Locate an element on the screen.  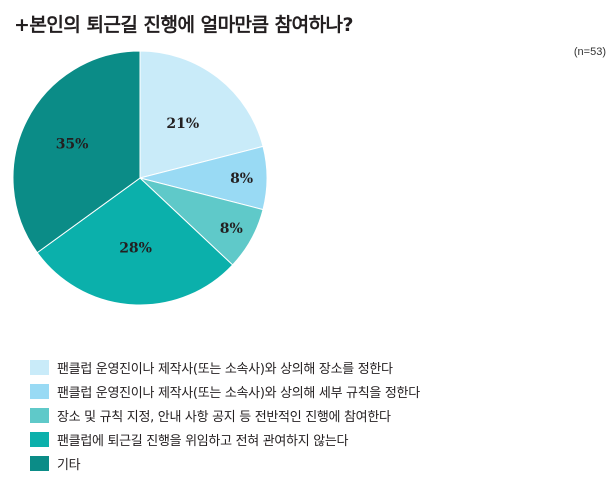
legend-item-5: 기타 is located at coordinates (225, 464).